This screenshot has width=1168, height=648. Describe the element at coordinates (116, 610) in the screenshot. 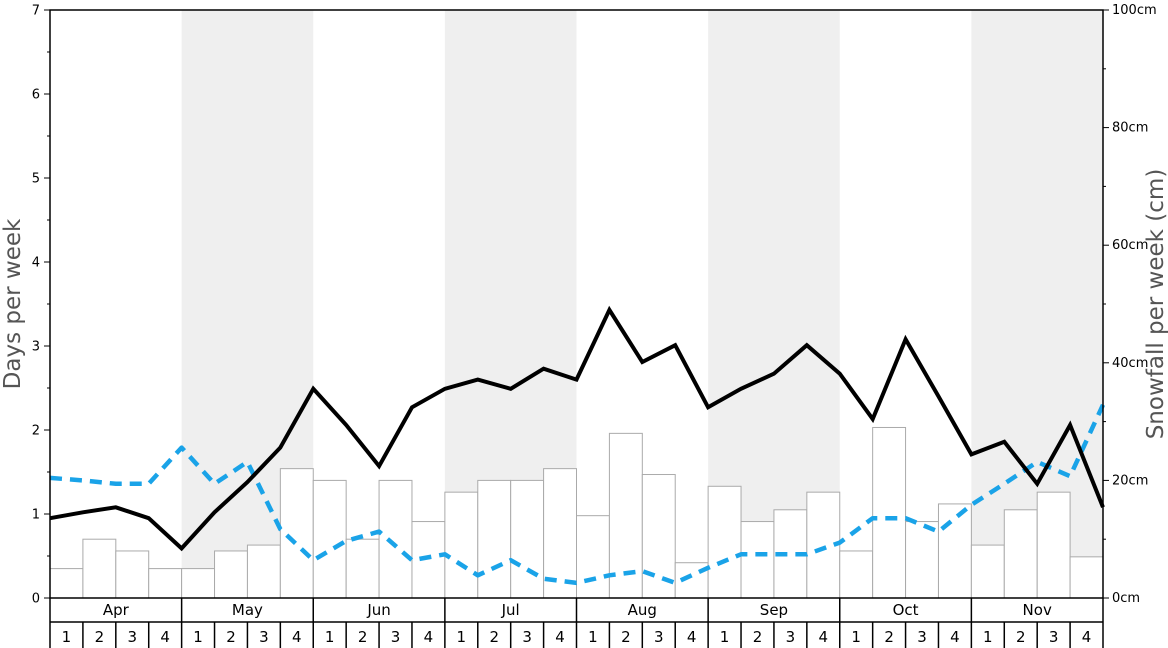

I see `month-label-apr: Apr` at that location.